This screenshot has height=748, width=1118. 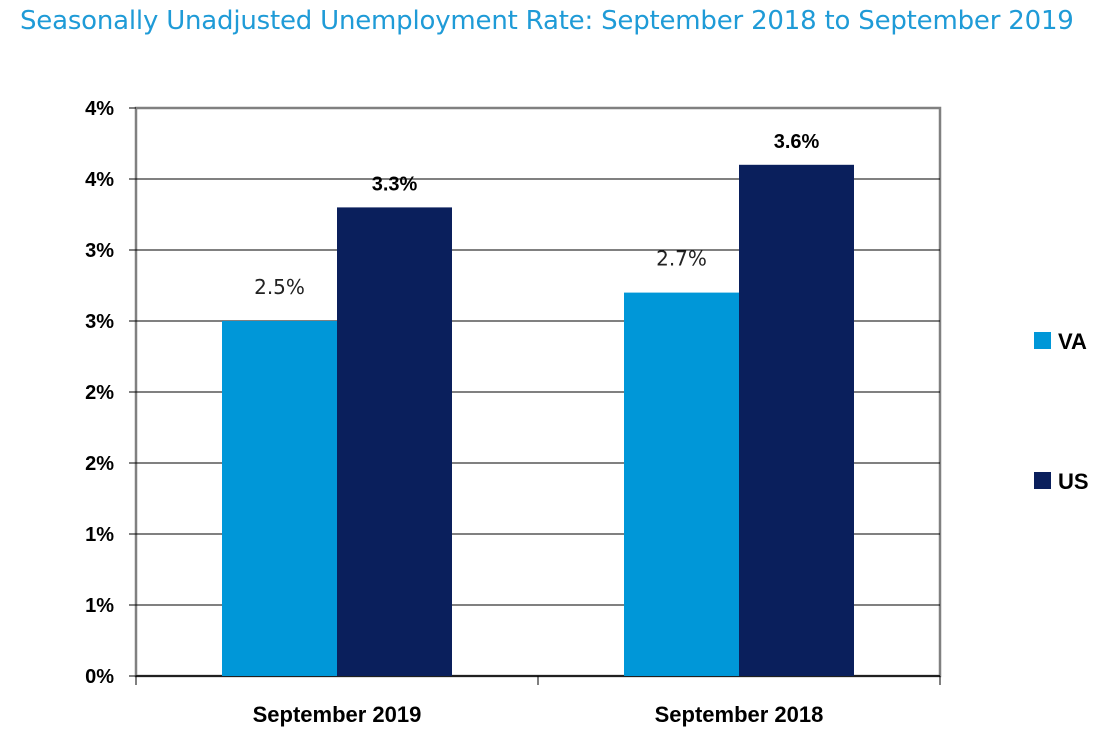 I want to click on y-tick-label: 0%, so click(x=99, y=677).